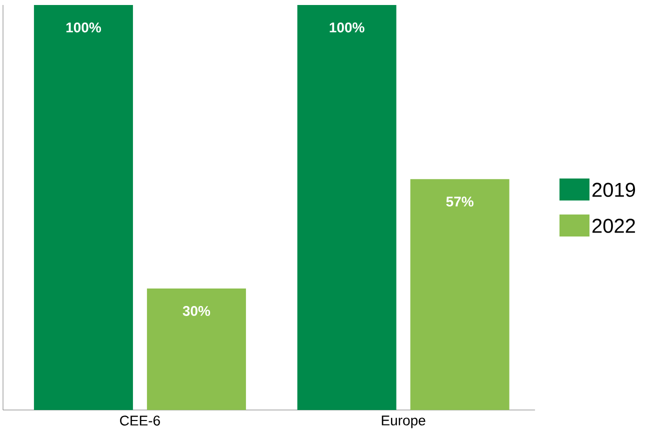 The width and height of the screenshot is (664, 446). What do you see at coordinates (196, 311) in the screenshot?
I see `data-label: 30%` at bounding box center [196, 311].